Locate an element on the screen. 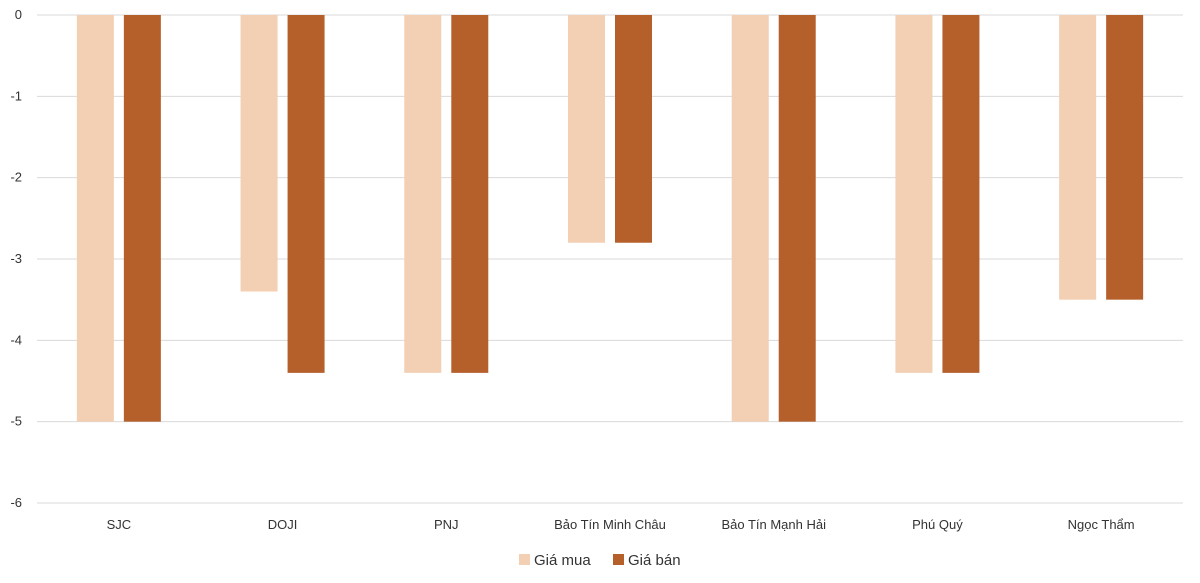 The width and height of the screenshot is (1200, 583). y-tick-label: -4 is located at coordinates (16, 339).